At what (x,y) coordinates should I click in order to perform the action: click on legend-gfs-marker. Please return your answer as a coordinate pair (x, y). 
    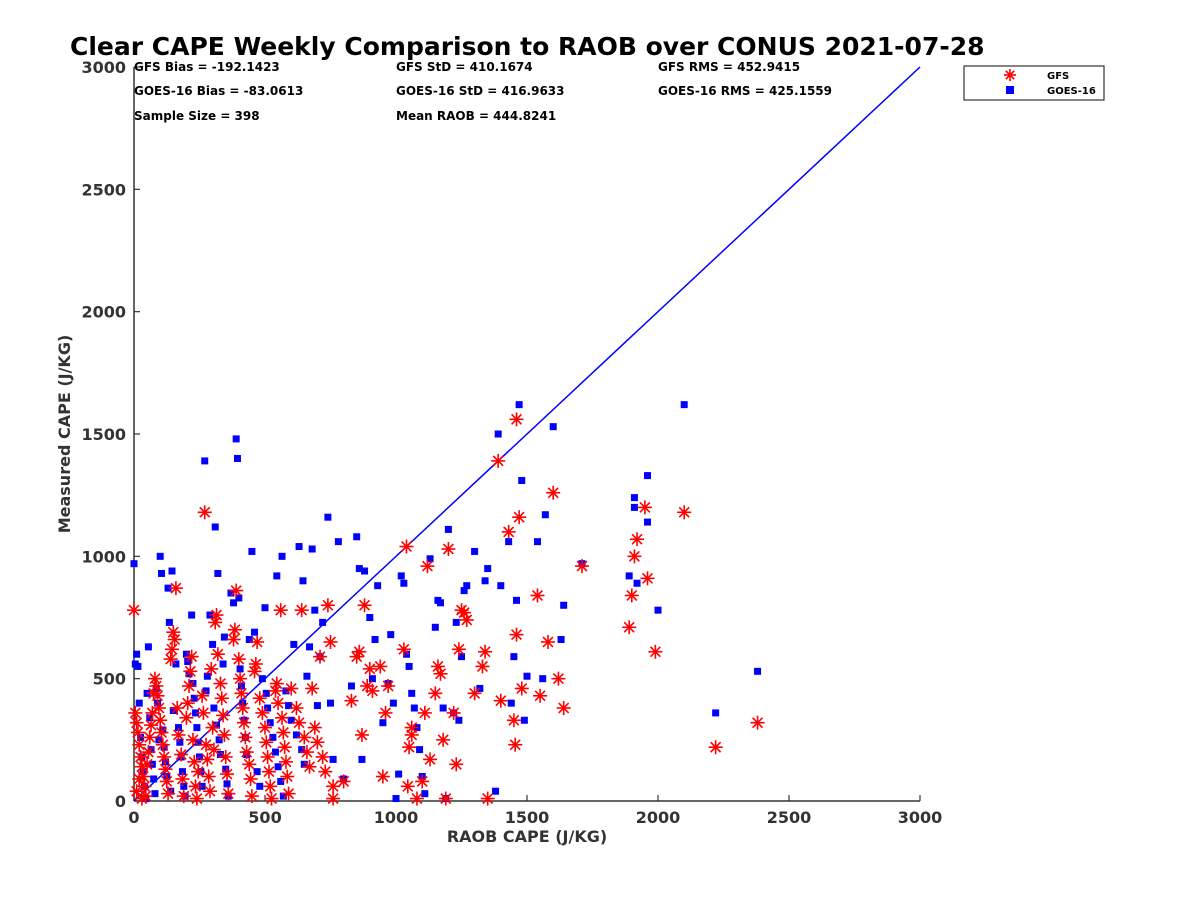
    Looking at the image, I should click on (1010, 75).